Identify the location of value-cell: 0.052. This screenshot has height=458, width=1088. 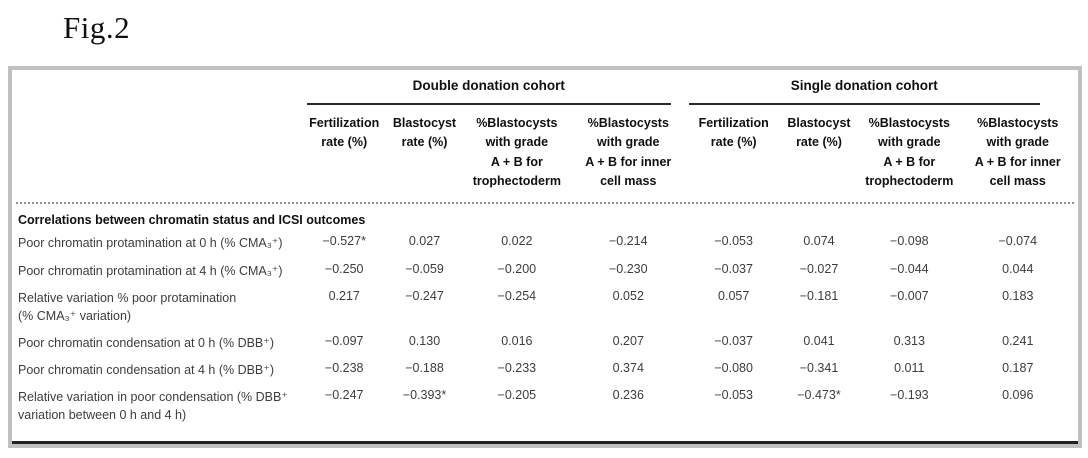
(628, 295).